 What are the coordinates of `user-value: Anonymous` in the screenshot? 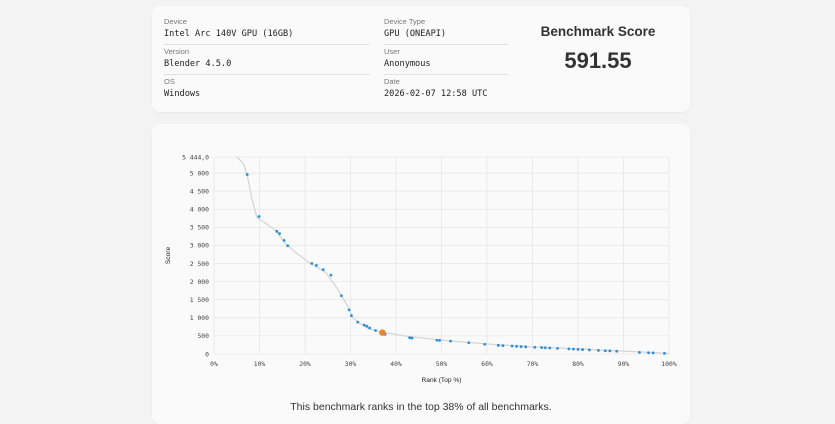 It's located at (407, 64).